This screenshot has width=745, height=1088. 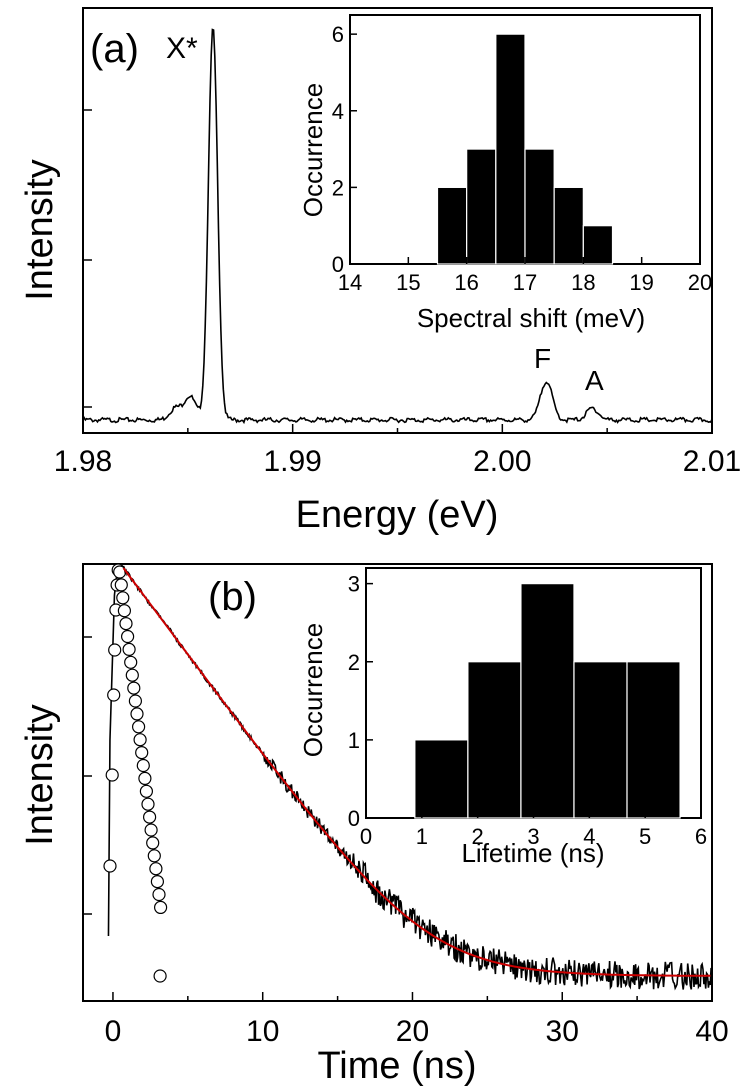 What do you see at coordinates (338, 34) in the screenshot?
I see `inset-a-y-tick-label: 6` at bounding box center [338, 34].